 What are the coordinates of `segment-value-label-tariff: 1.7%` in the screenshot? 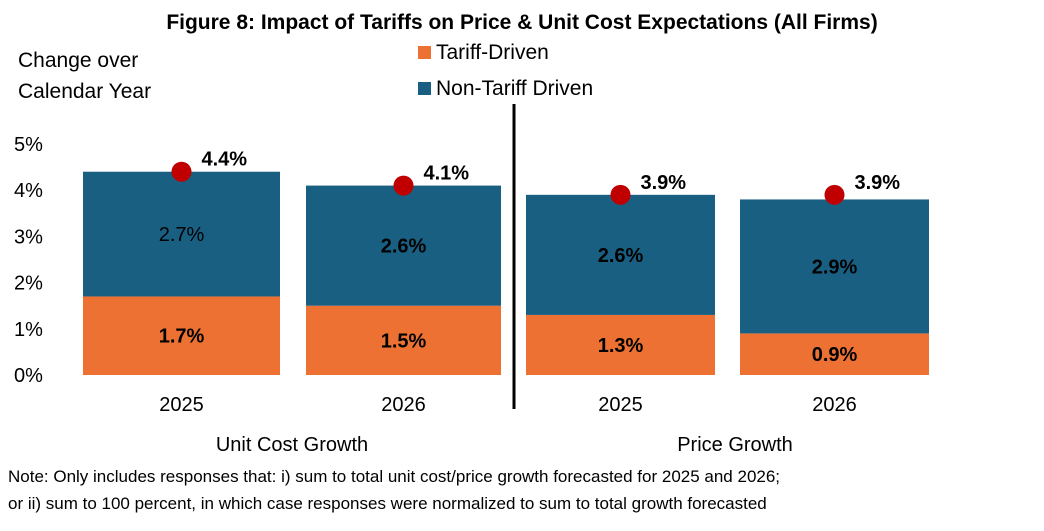 It's located at (182, 337).